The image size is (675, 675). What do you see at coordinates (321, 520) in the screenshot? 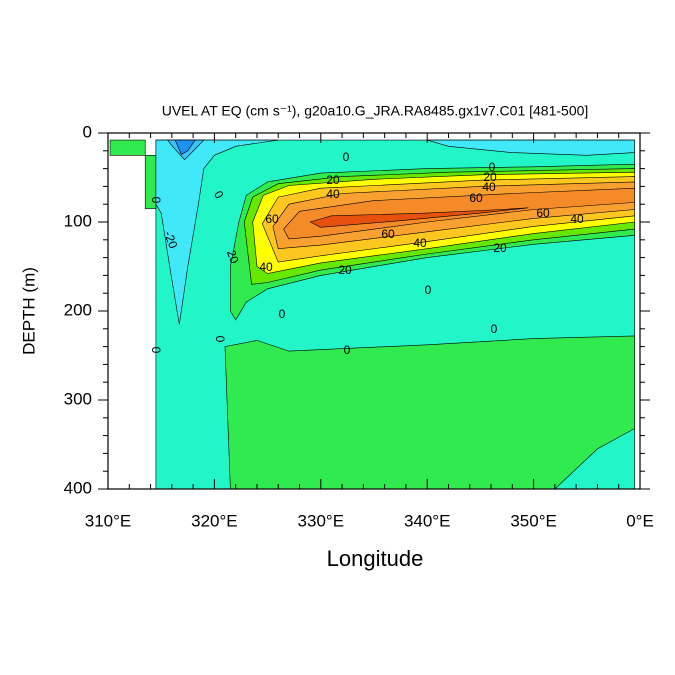
I see `x-tick-label: 330°E` at bounding box center [321, 520].